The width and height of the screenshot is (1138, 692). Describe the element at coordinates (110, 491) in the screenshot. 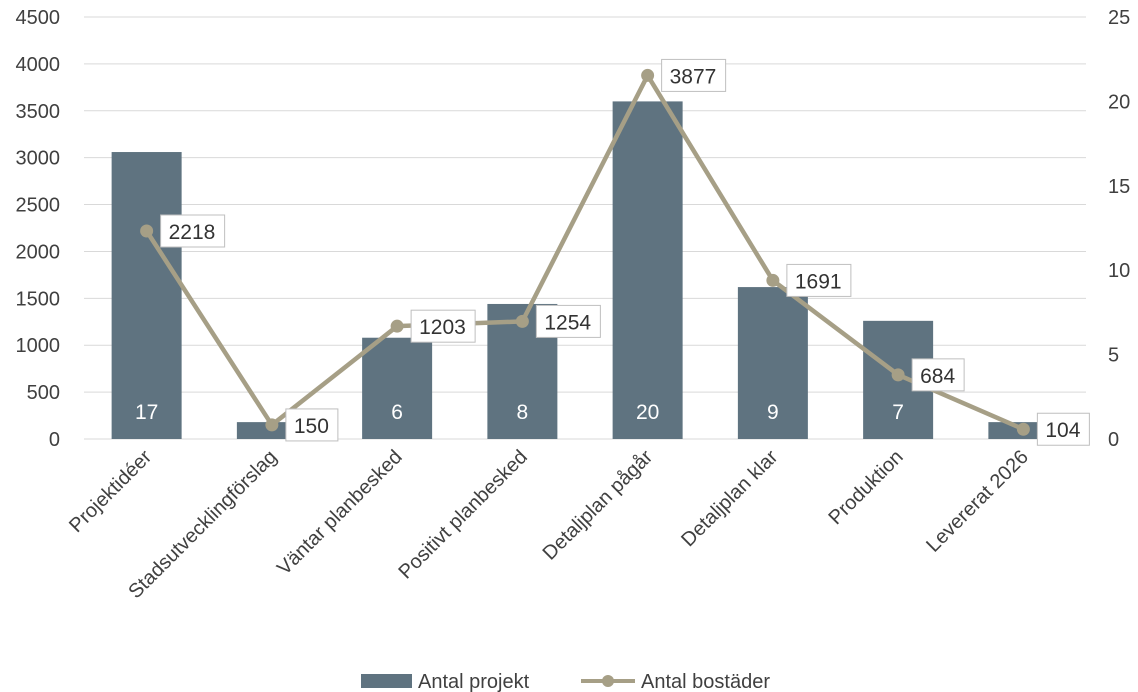

I see `category-label: Projektidéer` at that location.